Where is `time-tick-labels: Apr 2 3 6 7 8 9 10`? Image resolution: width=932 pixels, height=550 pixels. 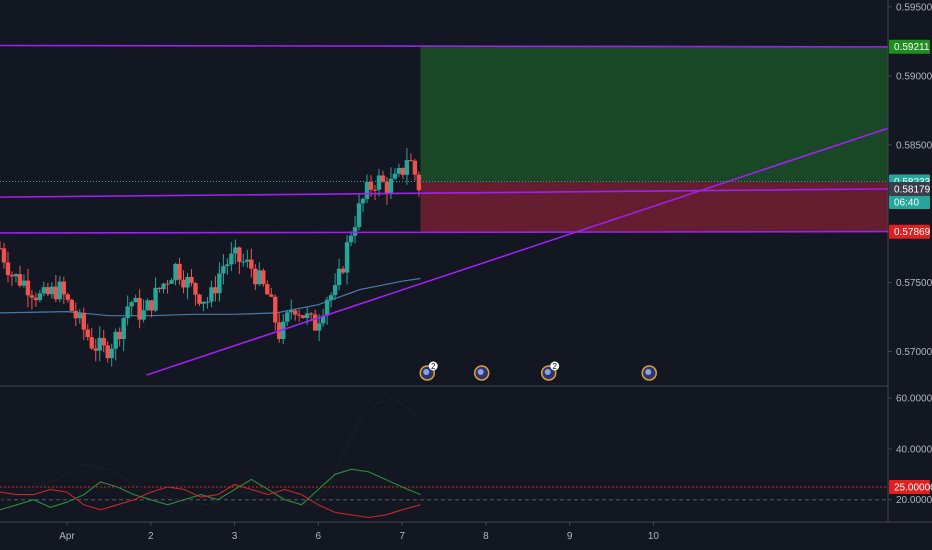
time-tick-labels: Apr 2 3 6 7 8 9 10 is located at coordinates (359, 532).